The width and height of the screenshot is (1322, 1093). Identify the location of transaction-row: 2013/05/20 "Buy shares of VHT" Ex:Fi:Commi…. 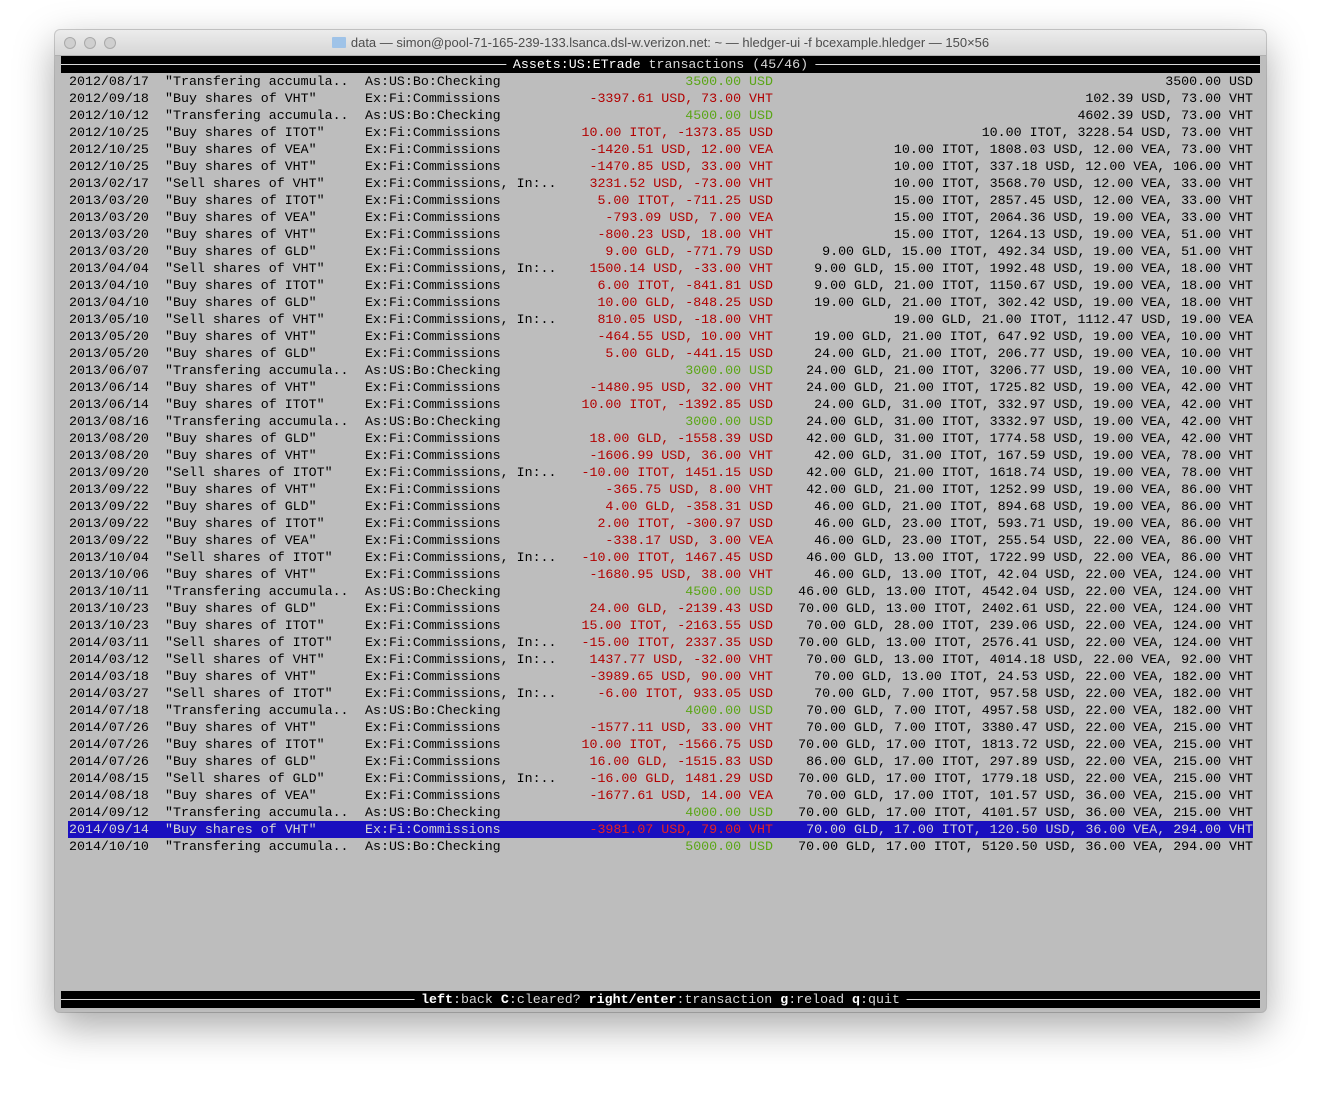
(660, 336).